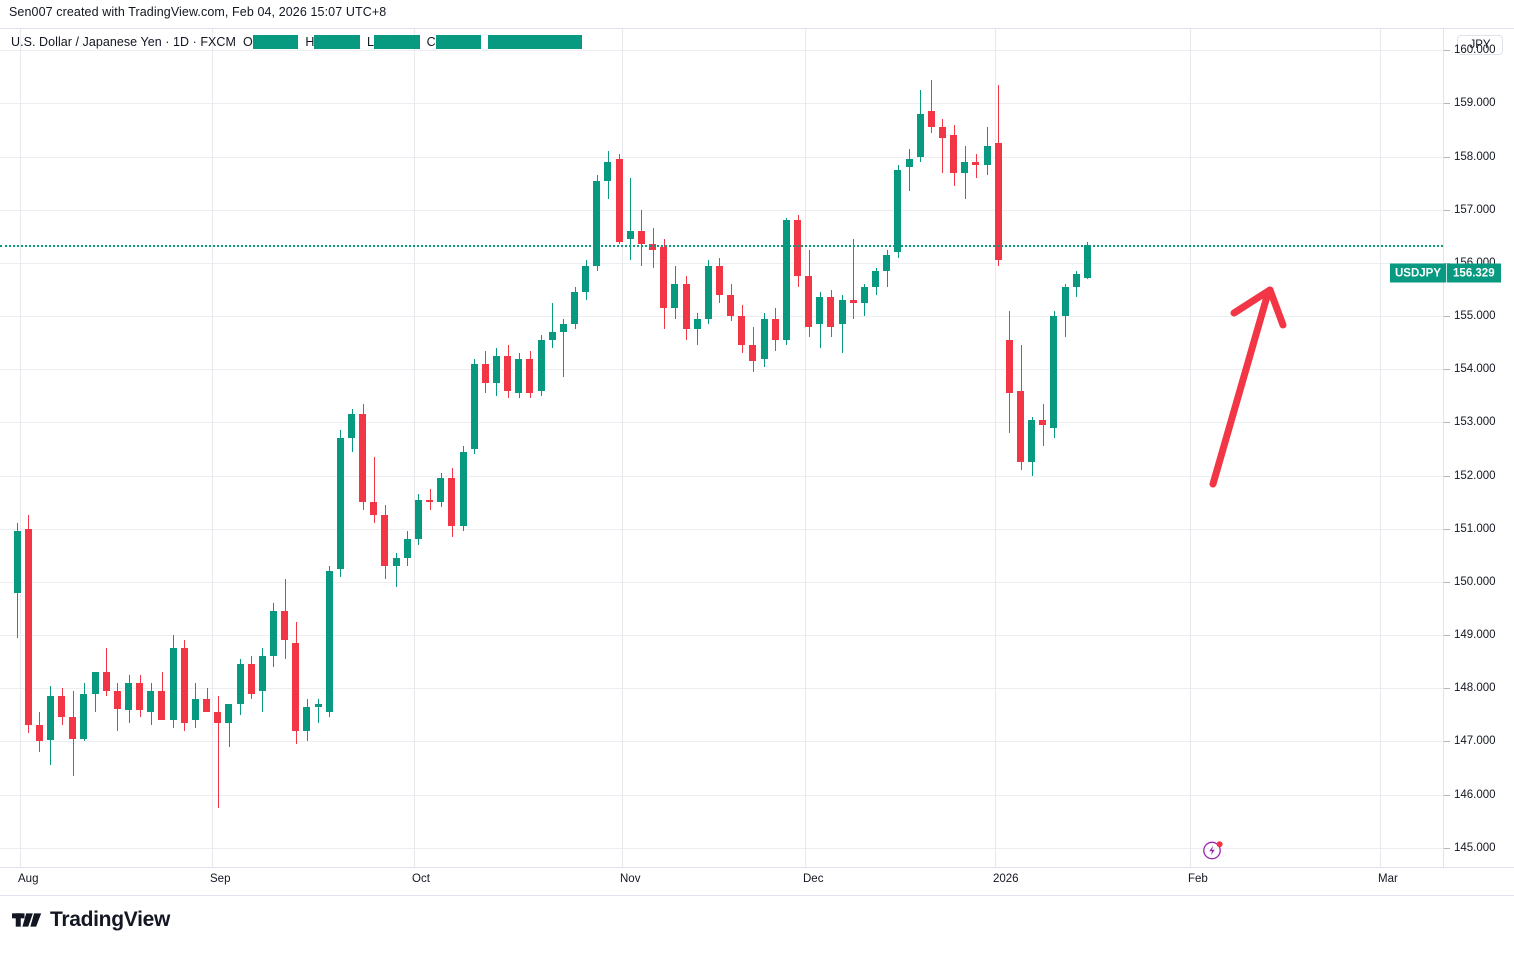  What do you see at coordinates (1475, 209) in the screenshot?
I see `price-axis-tick: 157.000` at bounding box center [1475, 209].